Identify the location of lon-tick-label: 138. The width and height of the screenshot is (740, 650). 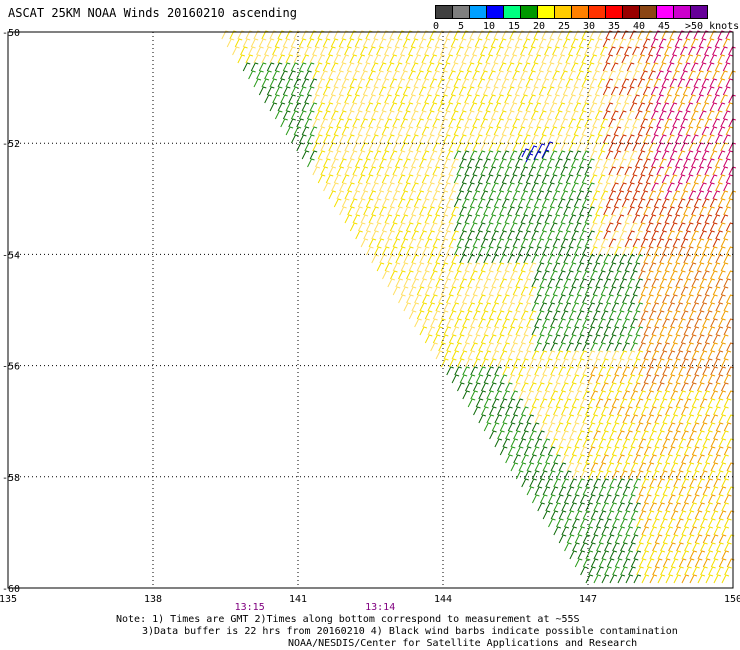
(153, 599).